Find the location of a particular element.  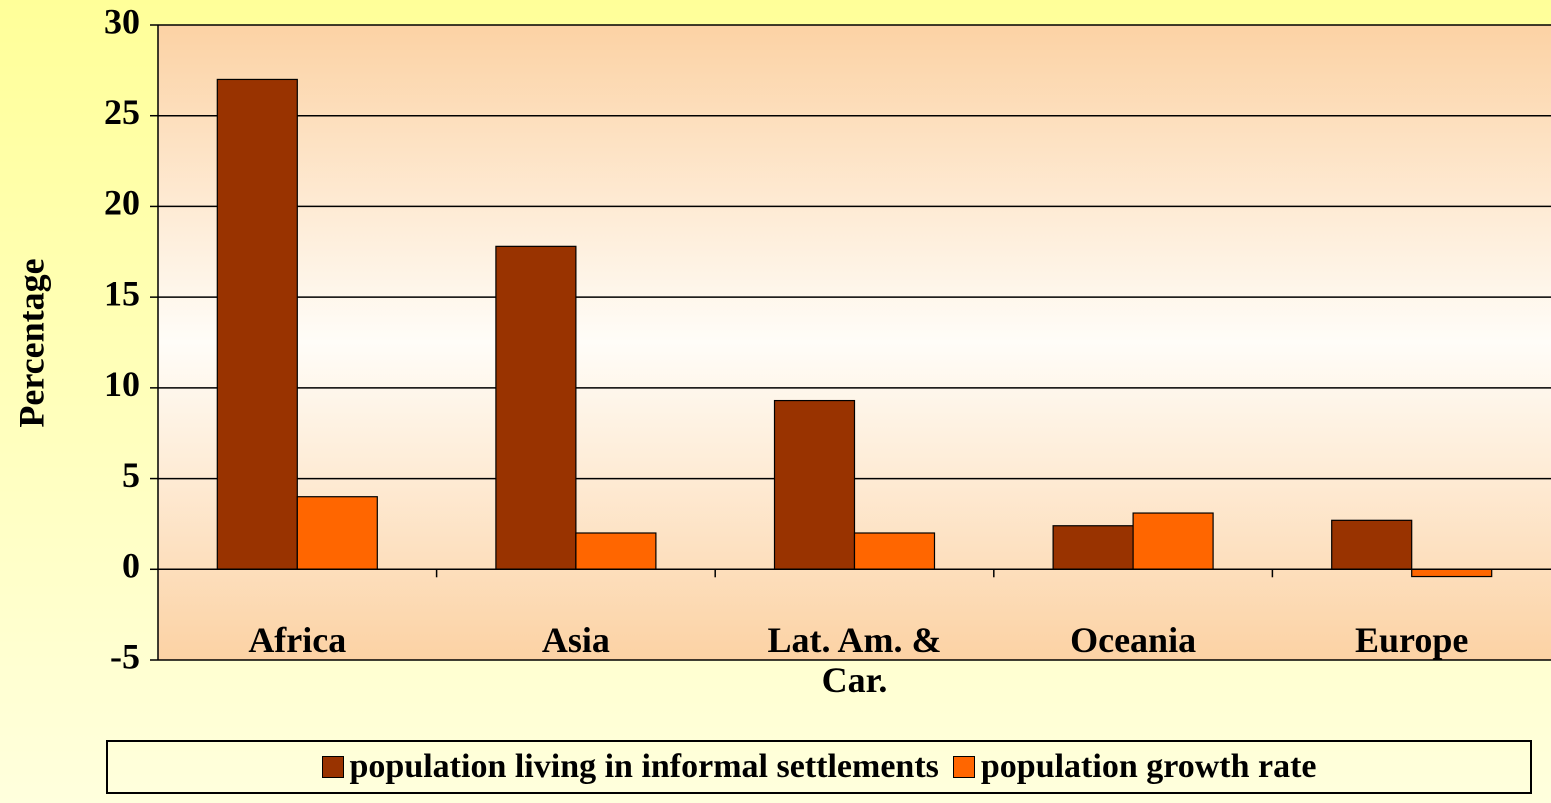

y-tick-label: 10 is located at coordinates (122, 384).